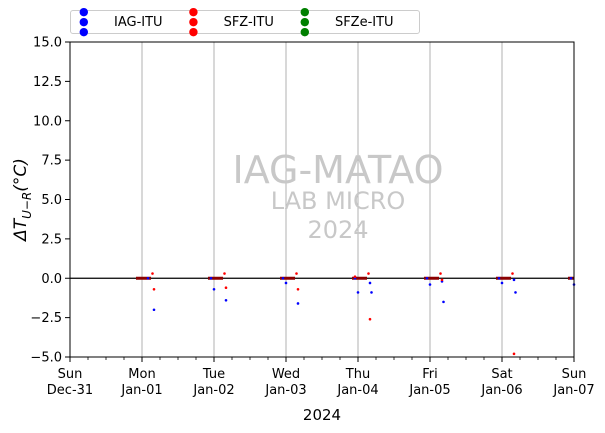 This screenshot has height=433, width=605. I want to click on x-tick-label-day: Wed, so click(286, 374).